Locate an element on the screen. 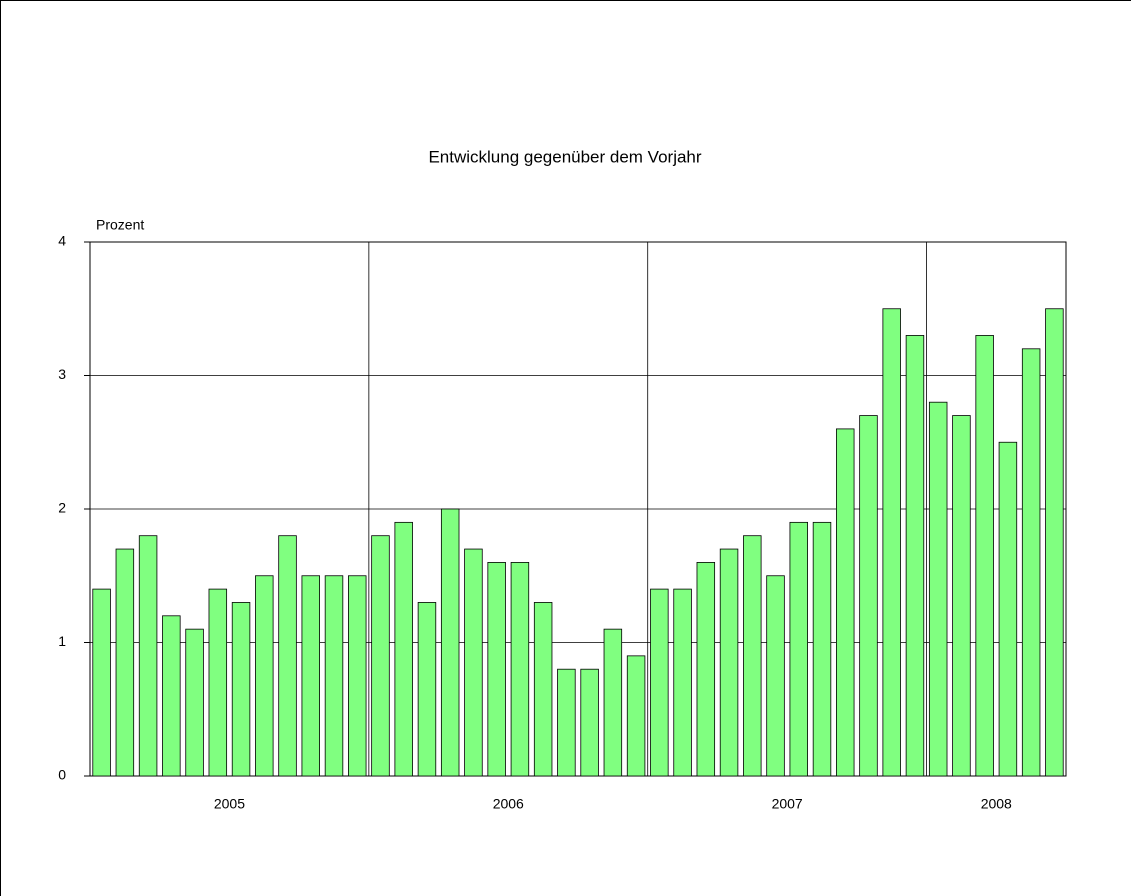  x-group-label: 2007 is located at coordinates (787, 804).